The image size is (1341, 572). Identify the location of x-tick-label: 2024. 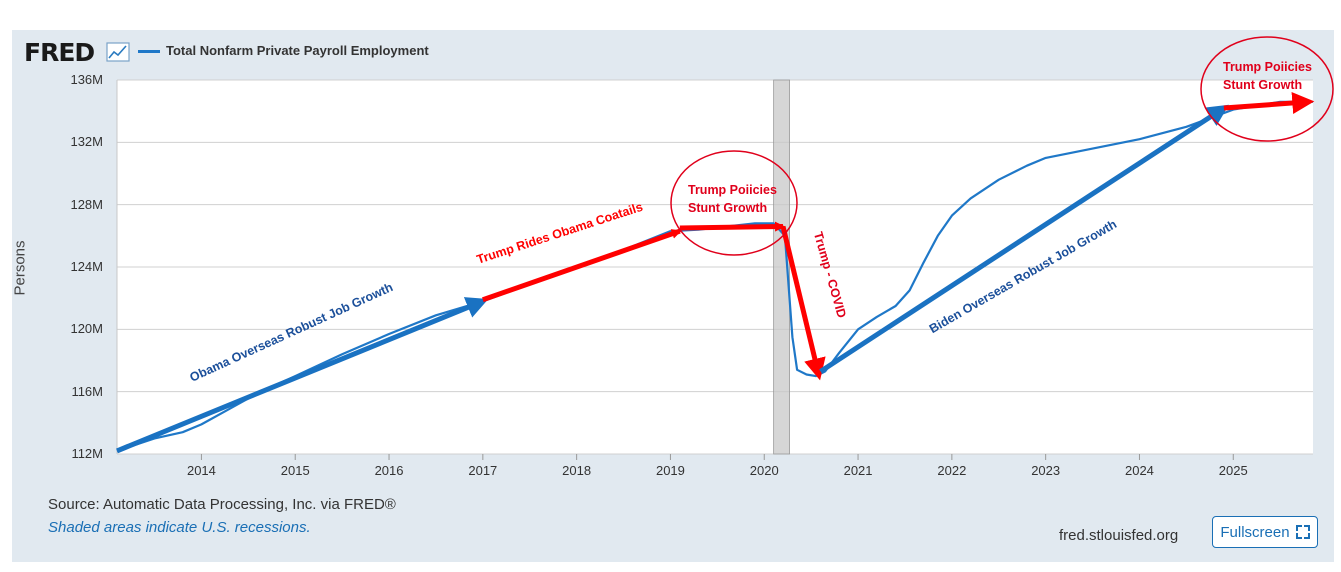
(1139, 470).